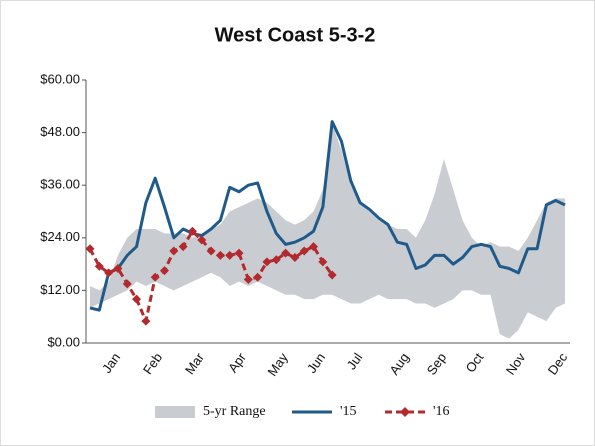 The width and height of the screenshot is (595, 446). I want to click on y-tick-label: $0.00, so click(63, 341).